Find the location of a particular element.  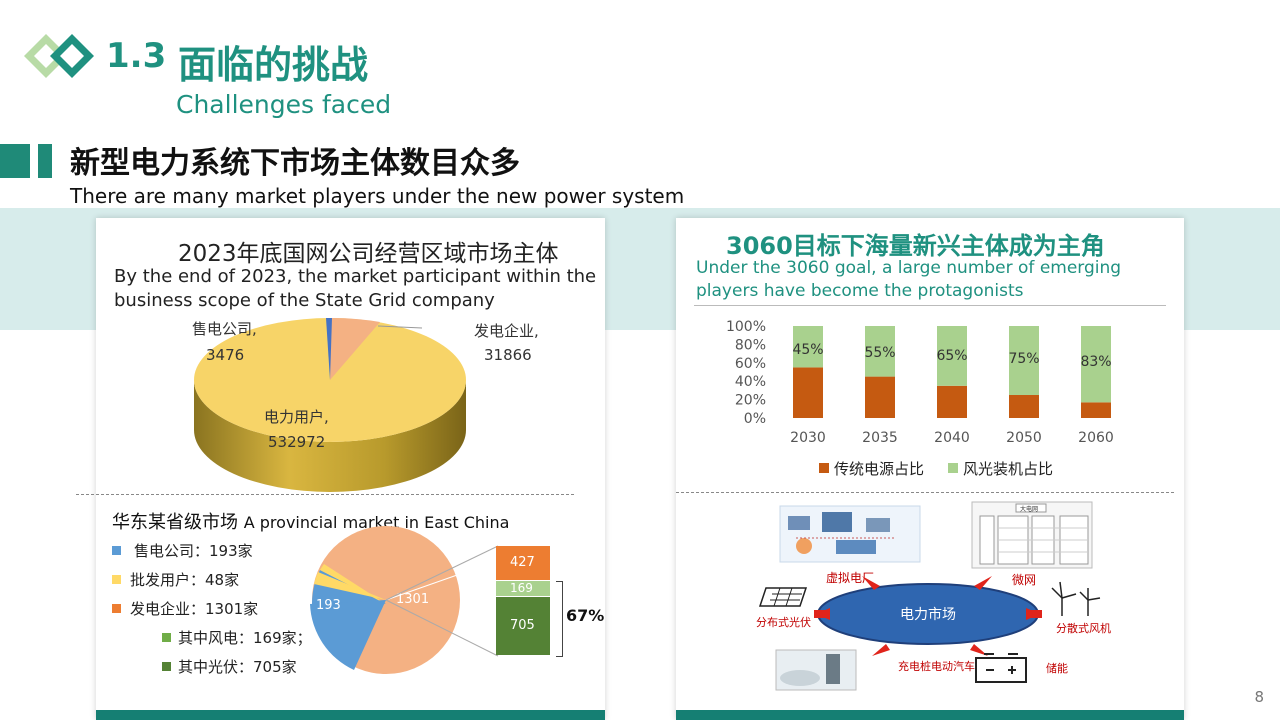

bracket-label: 67% is located at coordinates (585, 615).